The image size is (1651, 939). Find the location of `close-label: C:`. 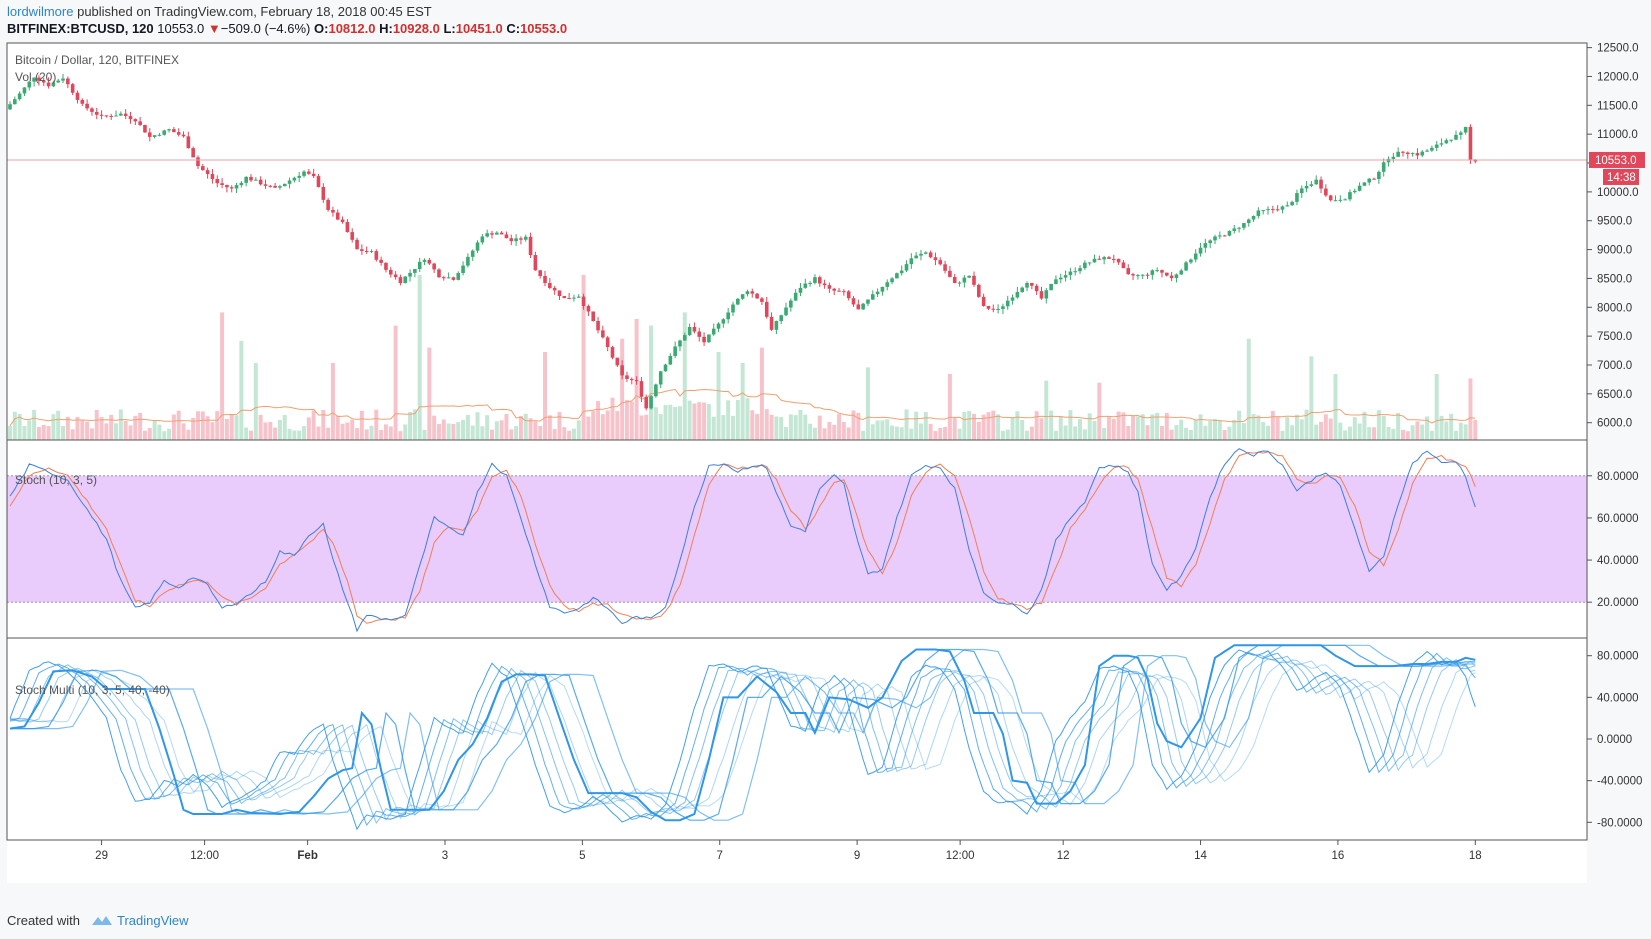

close-label: C: is located at coordinates (513, 28).